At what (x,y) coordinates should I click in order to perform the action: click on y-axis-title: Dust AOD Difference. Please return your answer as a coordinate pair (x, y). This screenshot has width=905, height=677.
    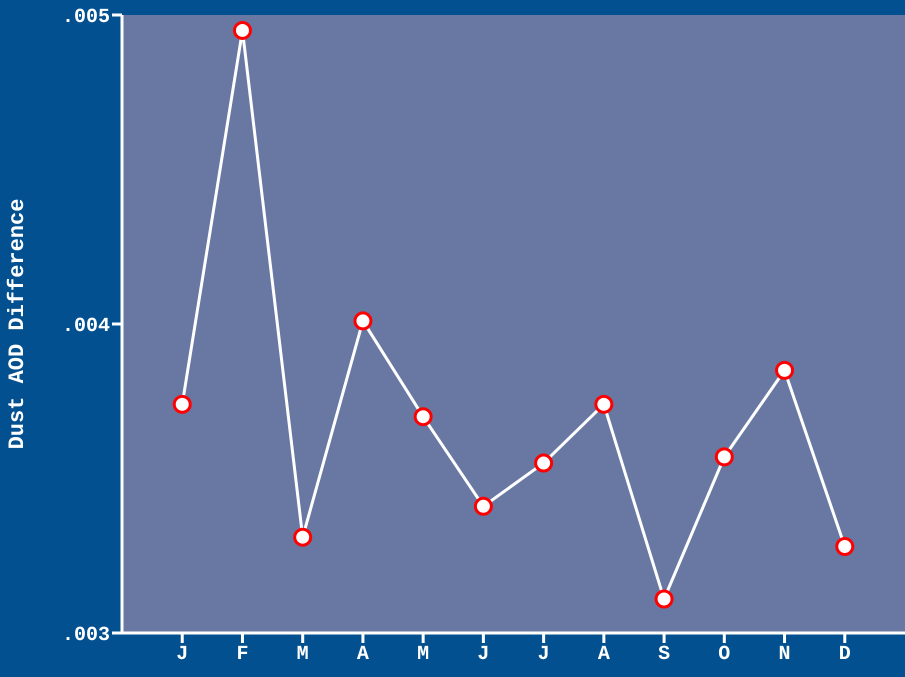
    Looking at the image, I should click on (17, 324).